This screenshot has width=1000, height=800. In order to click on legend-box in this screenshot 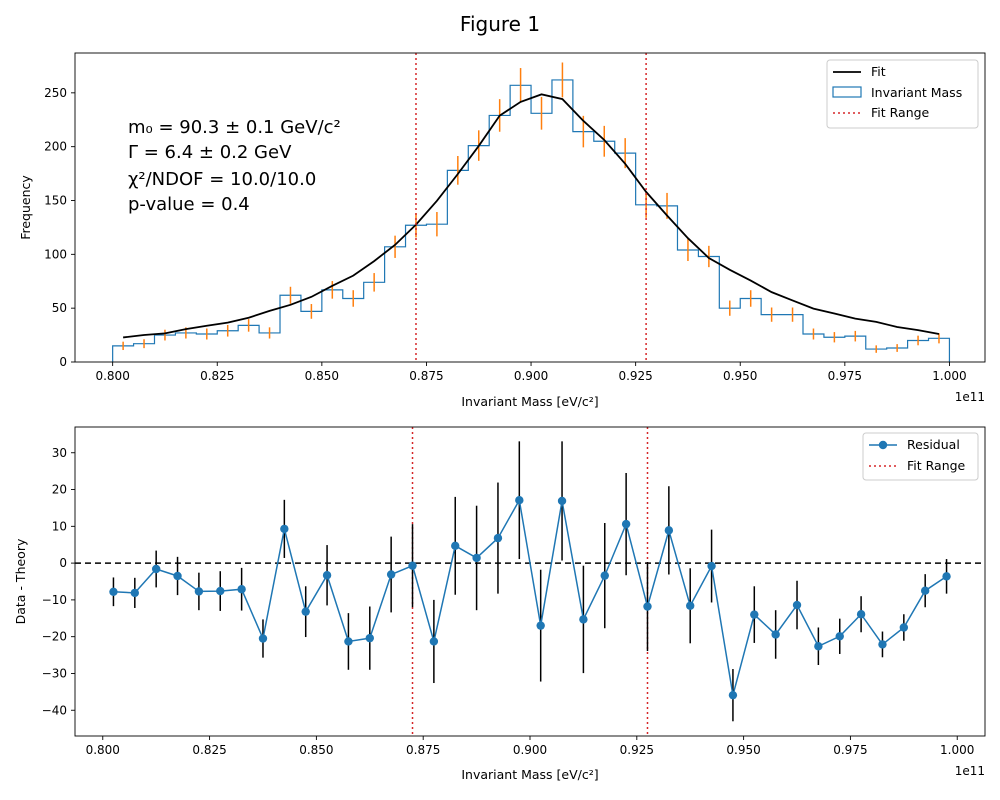, I will do `click(902, 94)`.